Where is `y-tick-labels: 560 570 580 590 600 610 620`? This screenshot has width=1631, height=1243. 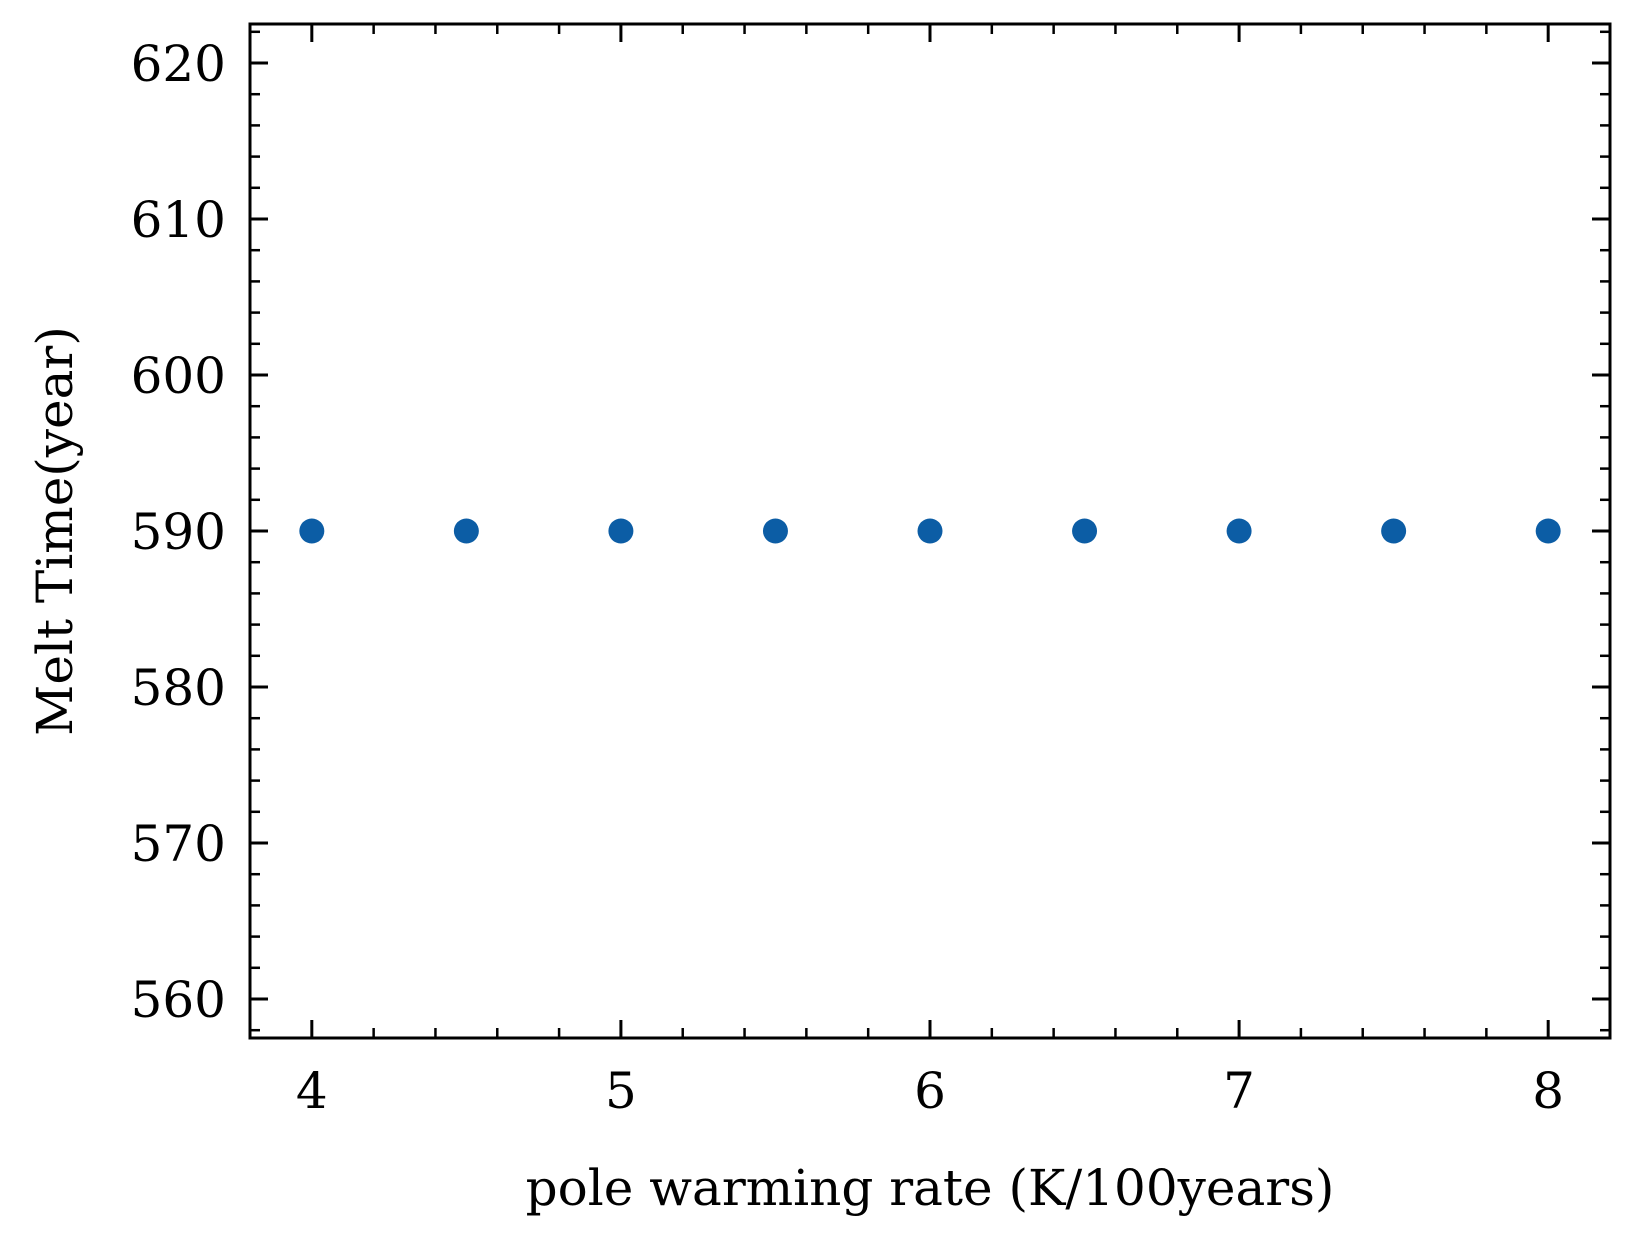 y-tick-labels: 560 570 580 590 600 610 620 is located at coordinates (178, 532).